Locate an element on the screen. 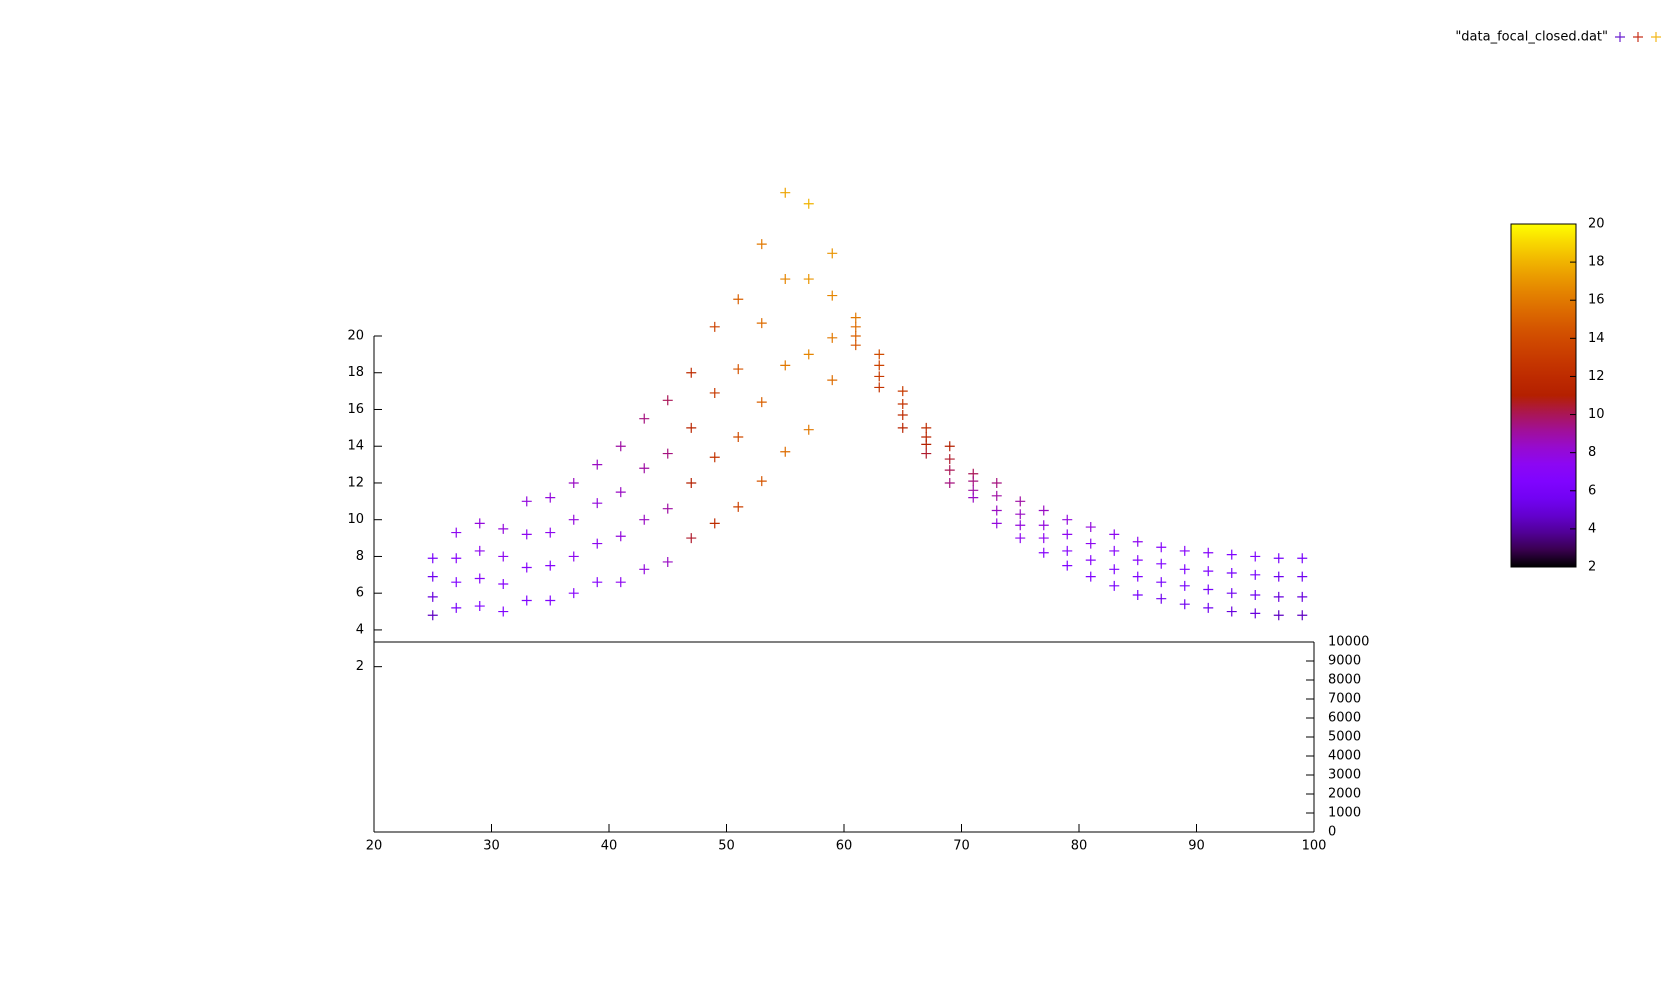 Image resolution: width=1678 pixels, height=987 pixels. y2-tick-label: 5000 is located at coordinates (1344, 737).